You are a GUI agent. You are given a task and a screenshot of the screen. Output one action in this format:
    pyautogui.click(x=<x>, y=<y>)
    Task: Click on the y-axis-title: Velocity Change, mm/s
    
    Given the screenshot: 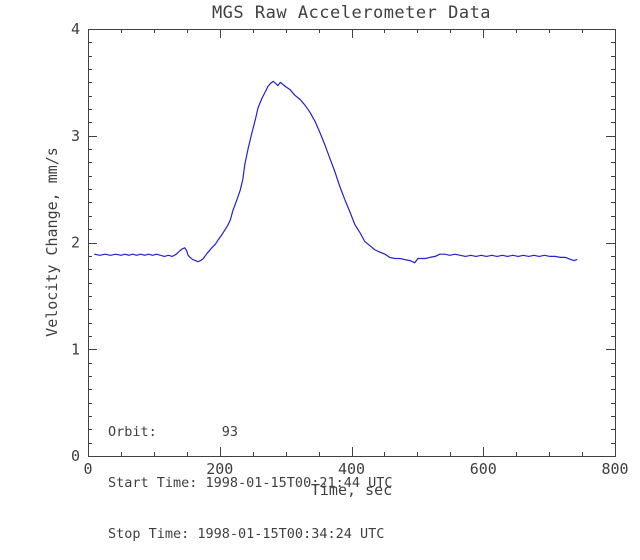 What is the action you would take?
    pyautogui.click(x=52, y=242)
    